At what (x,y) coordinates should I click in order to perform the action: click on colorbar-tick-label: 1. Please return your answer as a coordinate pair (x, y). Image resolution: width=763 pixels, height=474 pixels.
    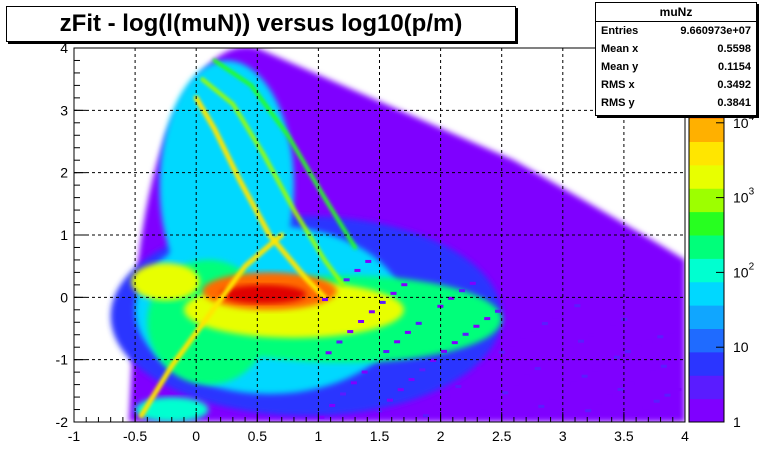
    Looking at the image, I should click on (737, 422).